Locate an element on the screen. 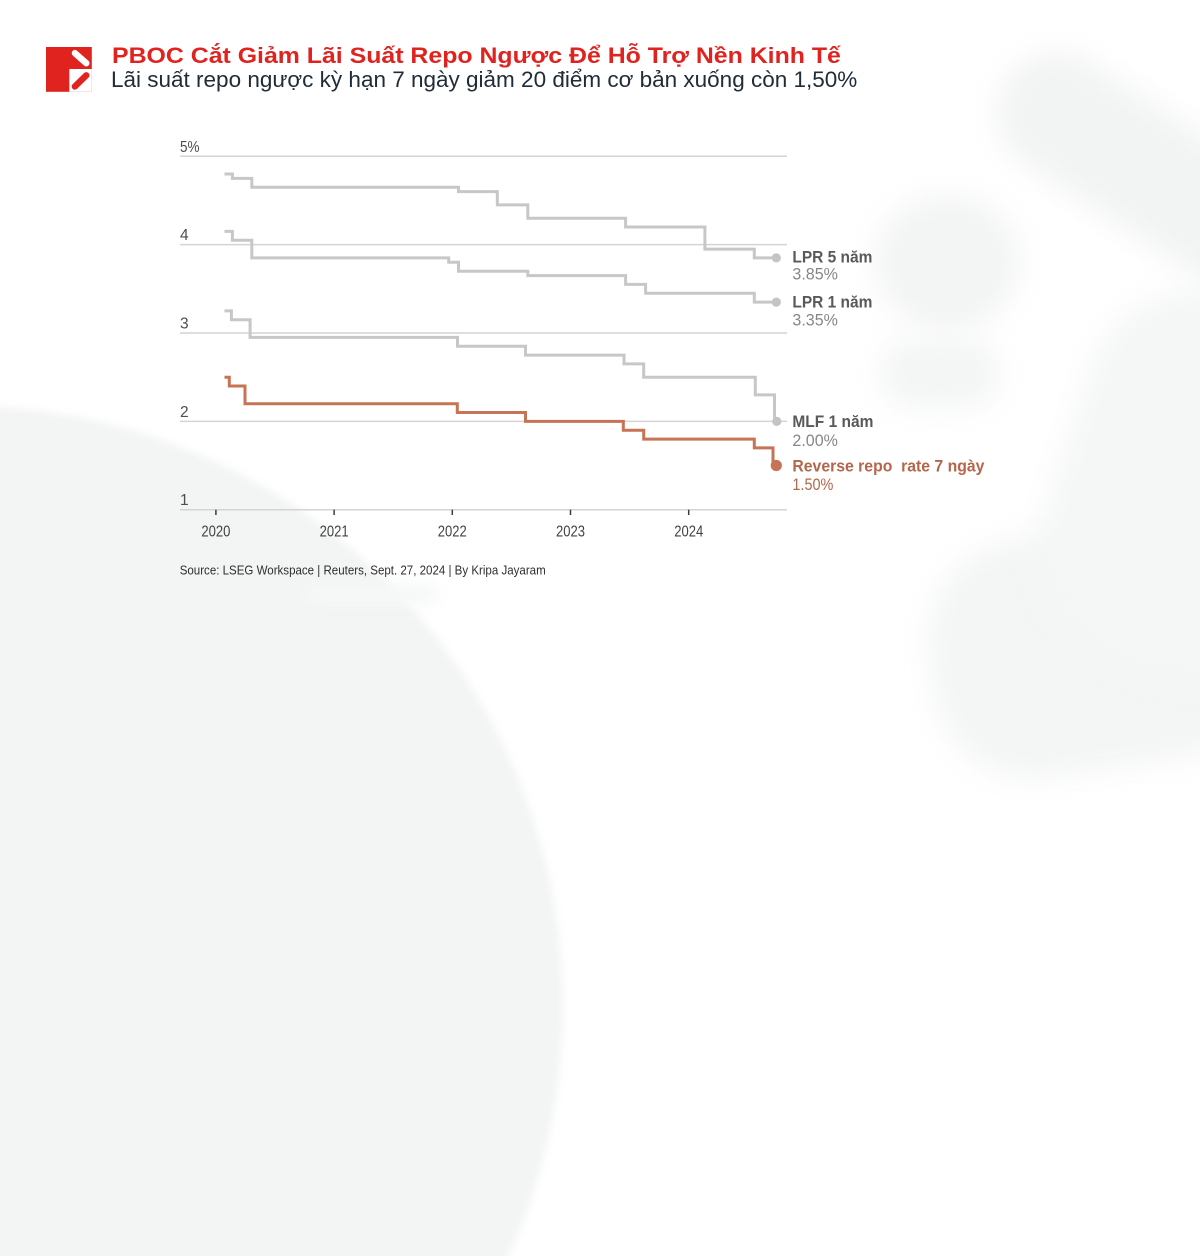 The image size is (1200, 1256). svg-text: 3.35% is located at coordinates (815, 321).